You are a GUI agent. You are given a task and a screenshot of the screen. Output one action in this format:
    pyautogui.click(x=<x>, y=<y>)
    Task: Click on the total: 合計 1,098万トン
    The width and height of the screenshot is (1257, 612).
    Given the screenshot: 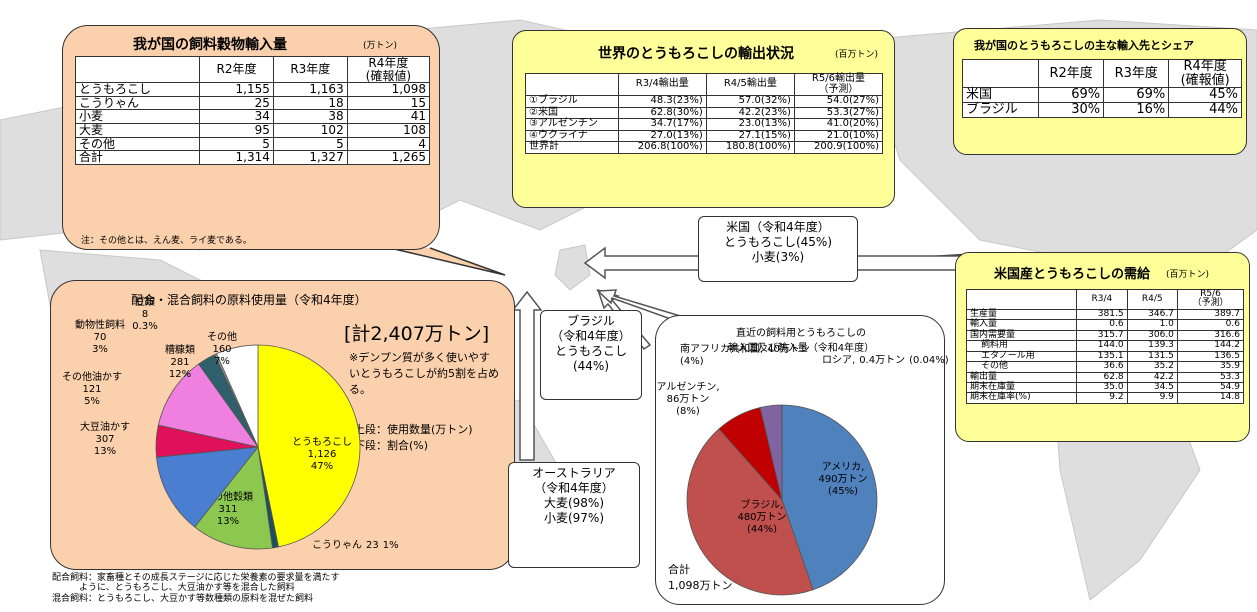 What is the action you would take?
    pyautogui.click(x=700, y=577)
    